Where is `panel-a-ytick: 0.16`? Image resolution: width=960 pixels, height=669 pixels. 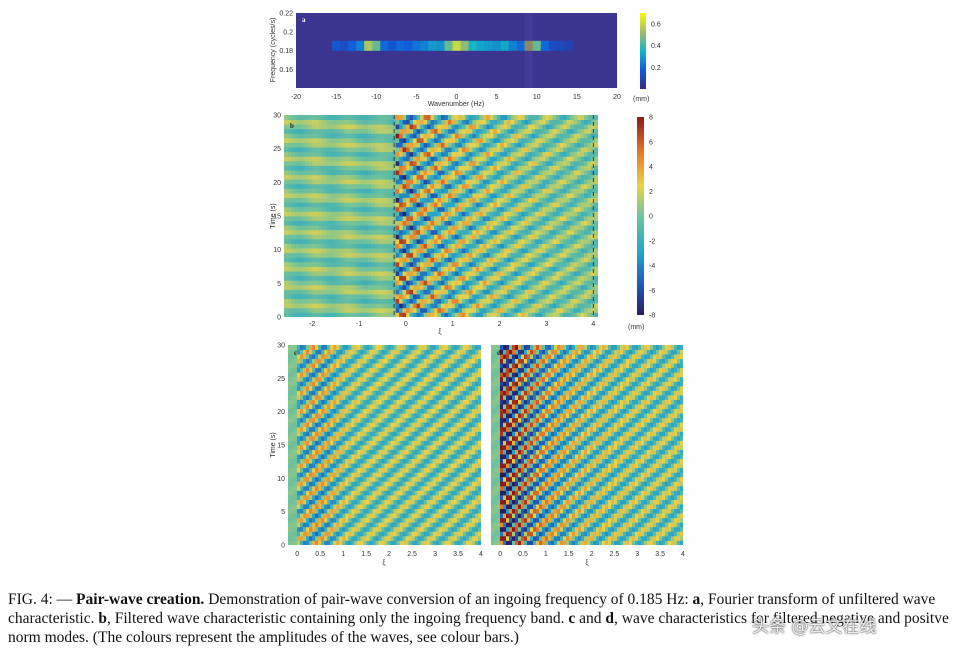 panel-a-ytick: 0.16 is located at coordinates (286, 70).